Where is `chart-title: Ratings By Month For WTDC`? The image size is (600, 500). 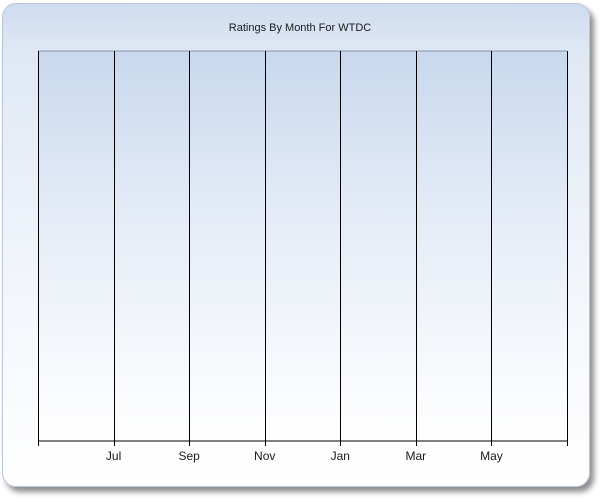
chart-title: Ratings By Month For WTDC is located at coordinates (300, 28).